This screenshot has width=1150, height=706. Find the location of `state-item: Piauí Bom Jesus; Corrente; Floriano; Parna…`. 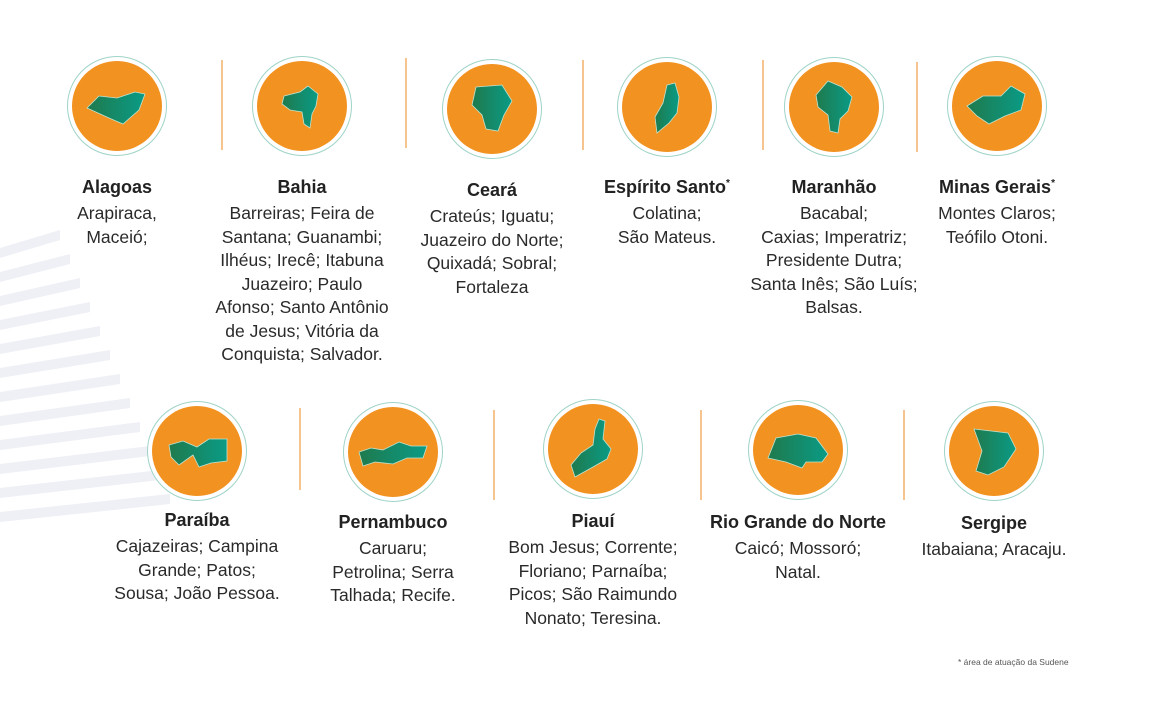

state-item: Piauí Bom Jesus; Corrente; Floriano; Parna… is located at coordinates (593, 570).